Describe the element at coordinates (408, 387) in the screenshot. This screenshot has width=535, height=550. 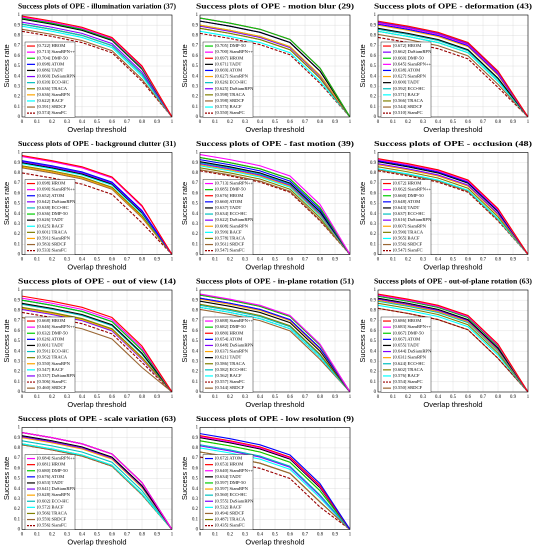
I see `legend-label: [0.550] SRDCF` at that location.